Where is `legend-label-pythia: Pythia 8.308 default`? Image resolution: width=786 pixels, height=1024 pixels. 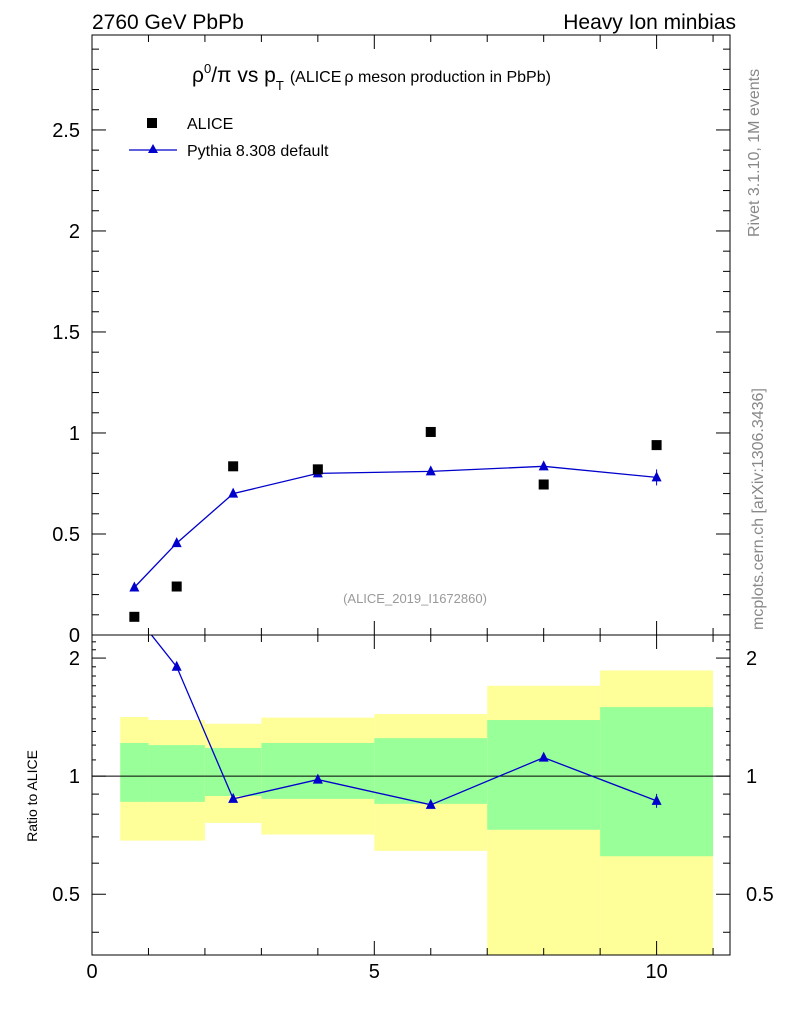 legend-label-pythia: Pythia 8.308 default is located at coordinates (258, 151).